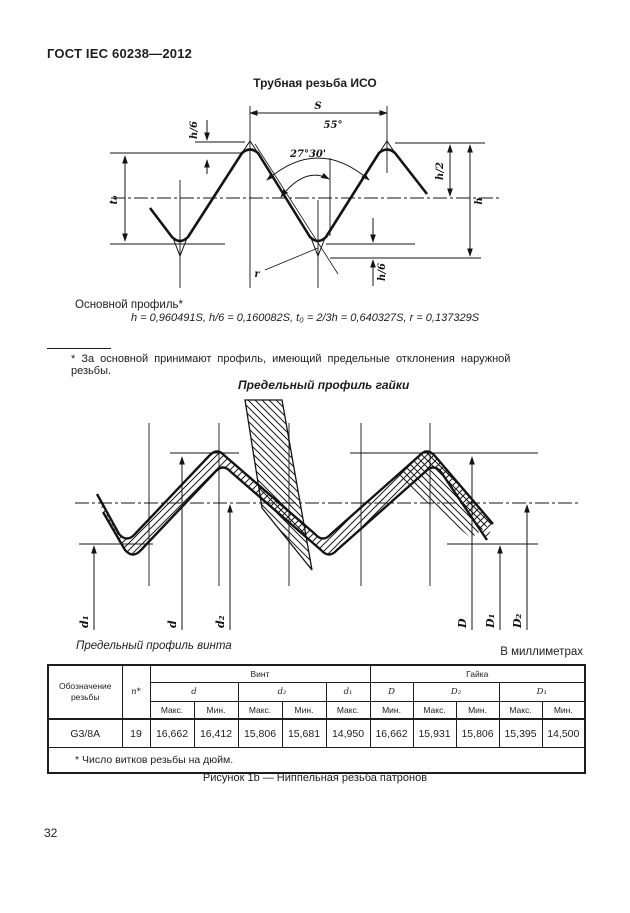 This screenshot has width=630, height=913. I want to click on cell-n: 19, so click(136, 733).